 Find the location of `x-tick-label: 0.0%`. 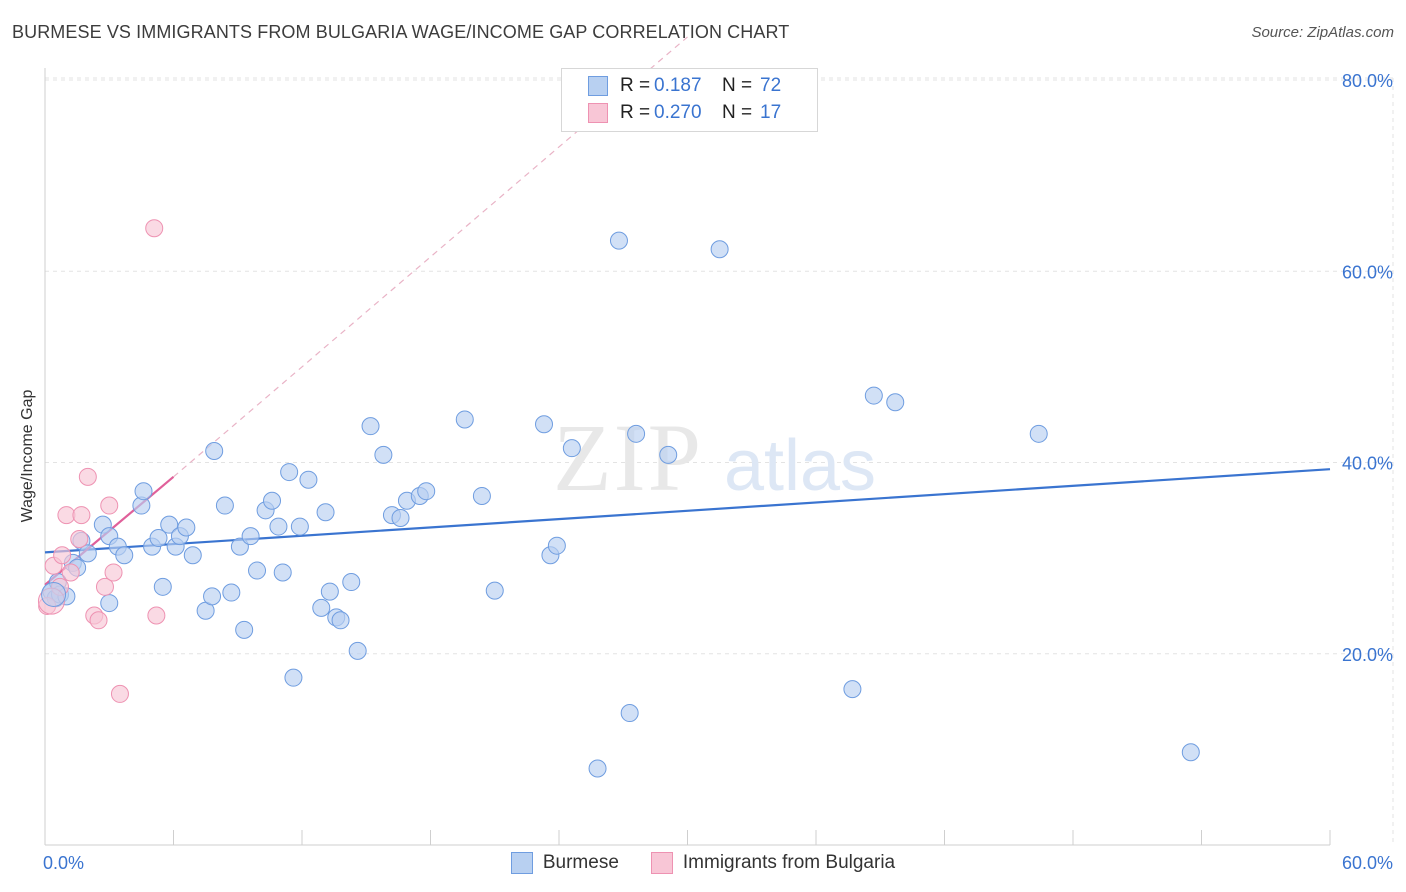

x-tick-label: 0.0% is located at coordinates (63, 863).